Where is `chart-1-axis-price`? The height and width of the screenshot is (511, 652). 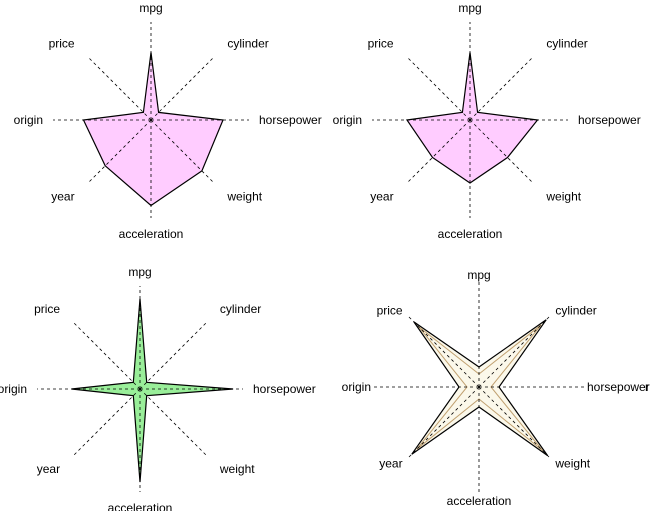
chart-1-axis-price is located at coordinates (119, 88).